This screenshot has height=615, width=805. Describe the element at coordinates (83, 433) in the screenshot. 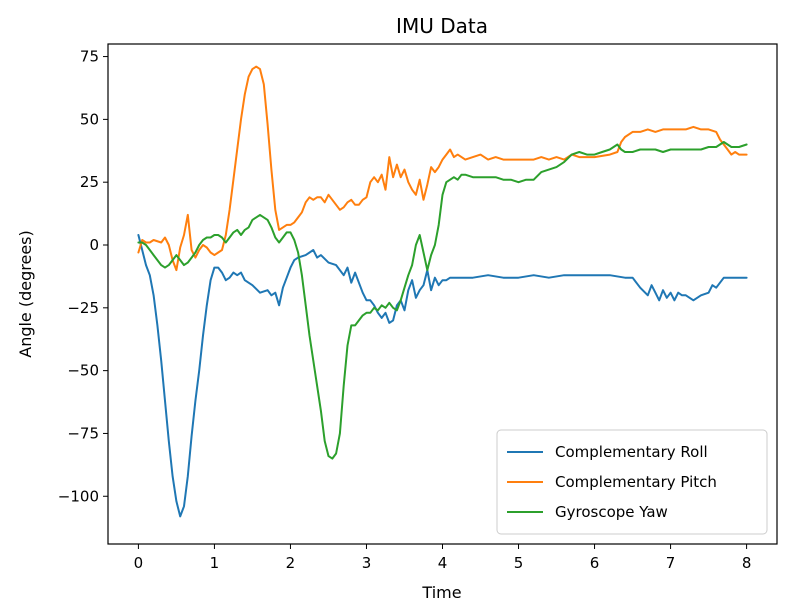

I see `y-tick-label: −75` at that location.